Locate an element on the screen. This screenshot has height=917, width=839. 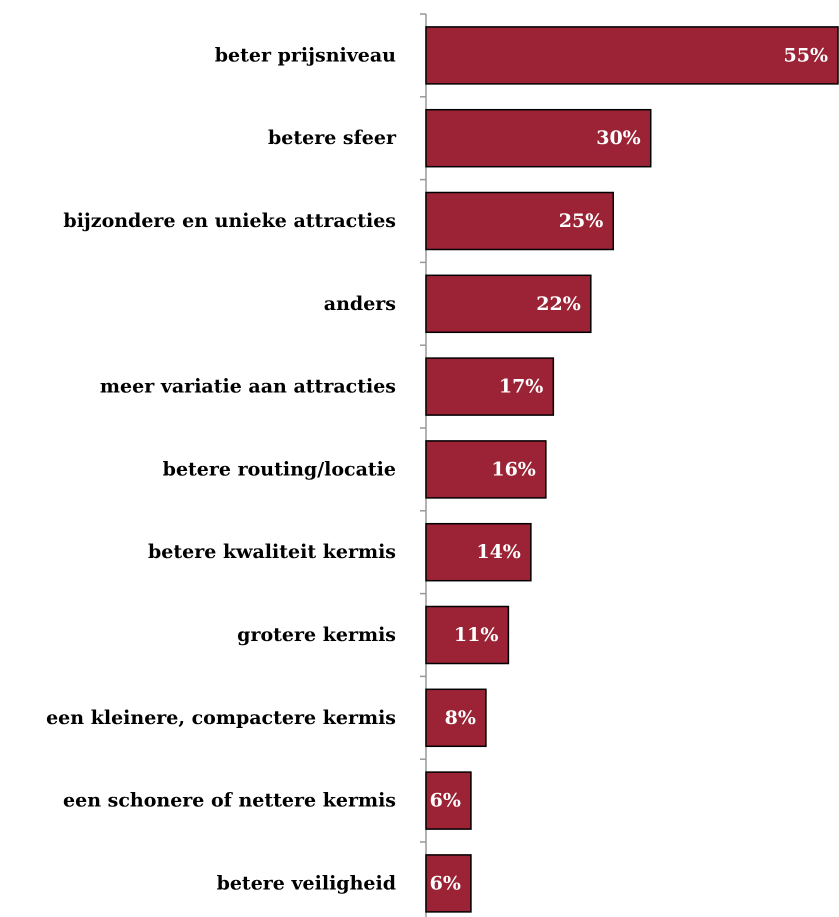
category-label: betere veiligheid is located at coordinates (306, 883).